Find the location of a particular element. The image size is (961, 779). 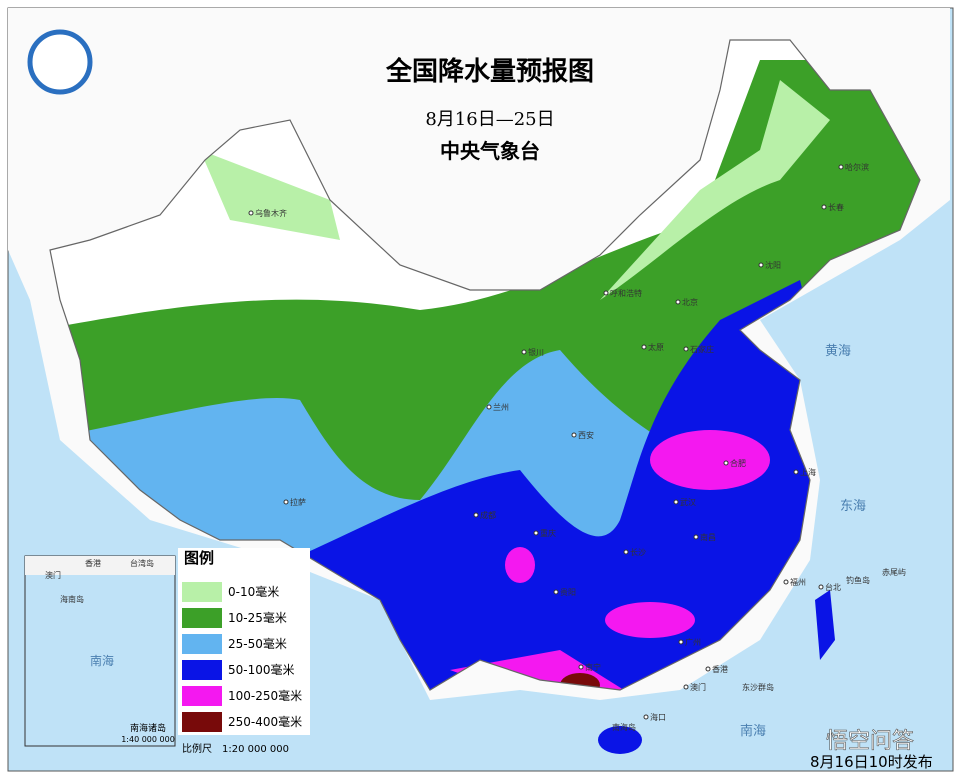

hainan is located at coordinates (620, 740).